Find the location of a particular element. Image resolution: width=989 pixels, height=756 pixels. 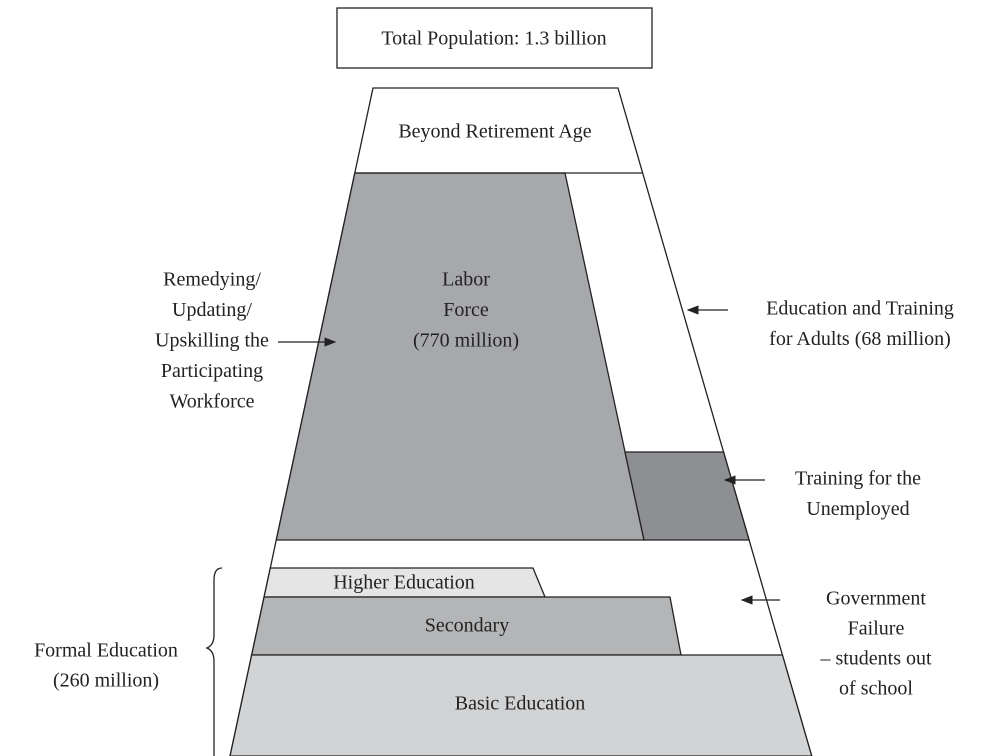

unemployed is located at coordinates (687, 496).